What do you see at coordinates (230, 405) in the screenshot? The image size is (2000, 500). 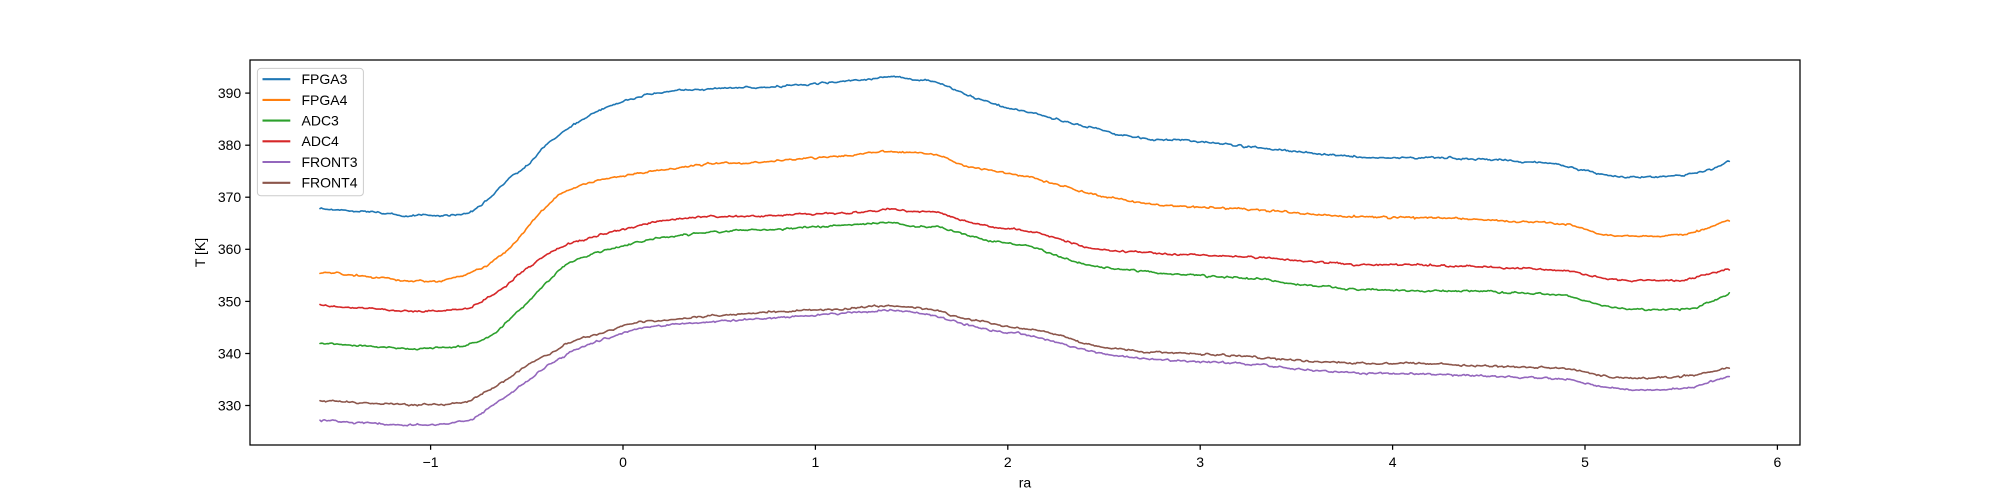 I see `svg-text: 330` at bounding box center [230, 405].